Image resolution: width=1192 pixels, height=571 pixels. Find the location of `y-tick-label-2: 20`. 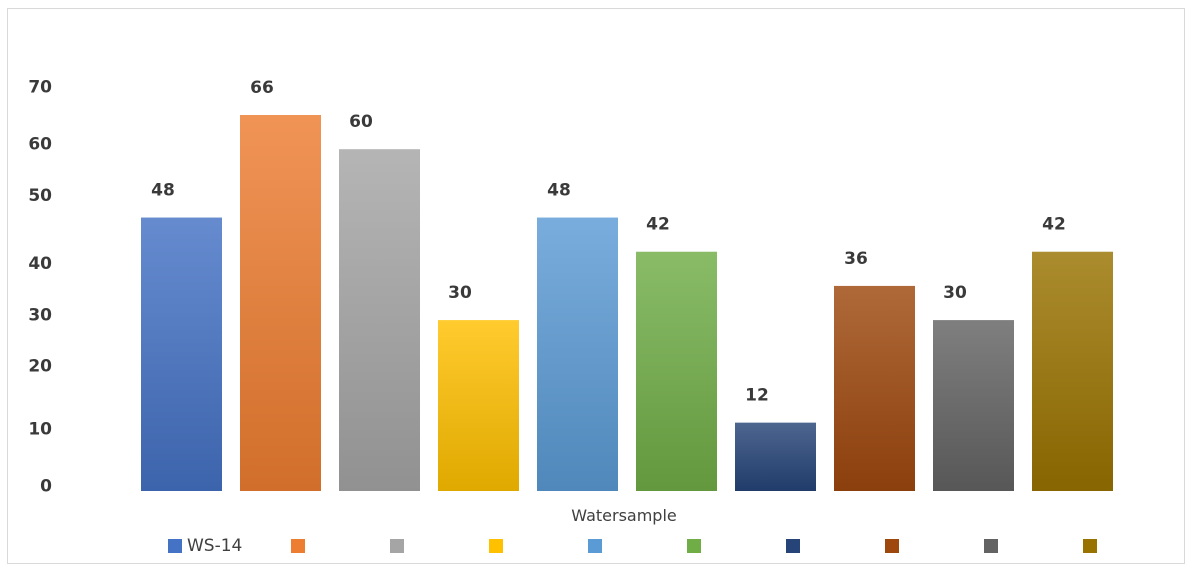

y-tick-label-2: 20 is located at coordinates (40, 367).